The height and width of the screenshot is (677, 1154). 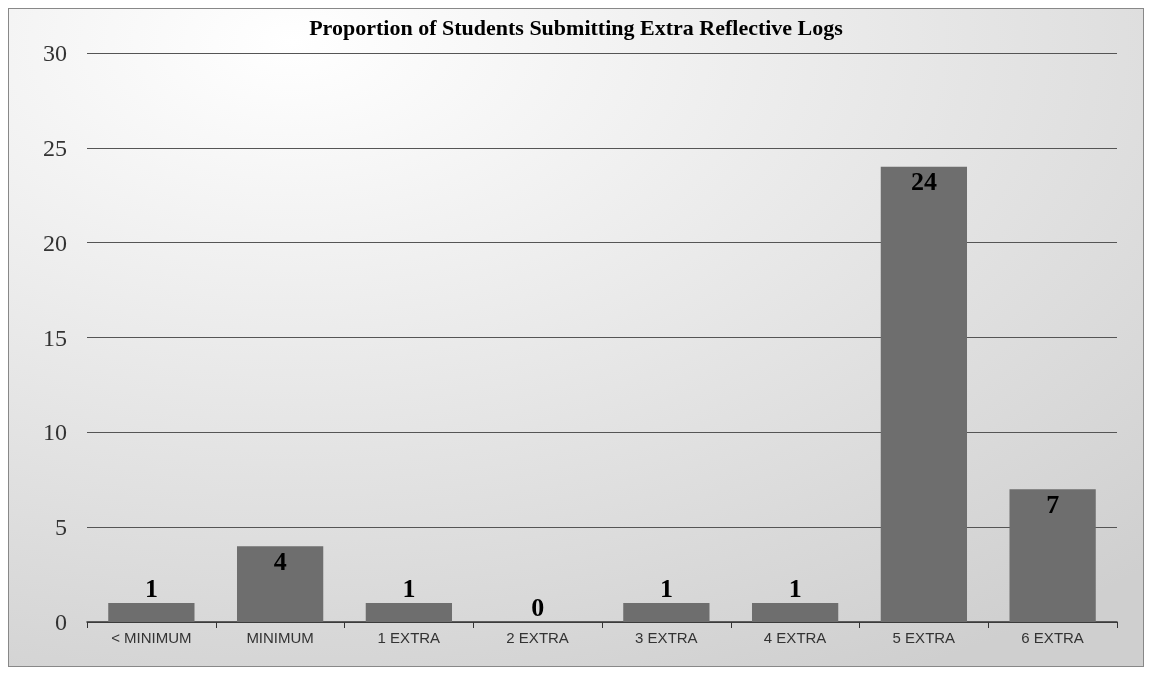 What do you see at coordinates (795, 637) in the screenshot?
I see `x-tick-label: 4 EXTRA` at bounding box center [795, 637].